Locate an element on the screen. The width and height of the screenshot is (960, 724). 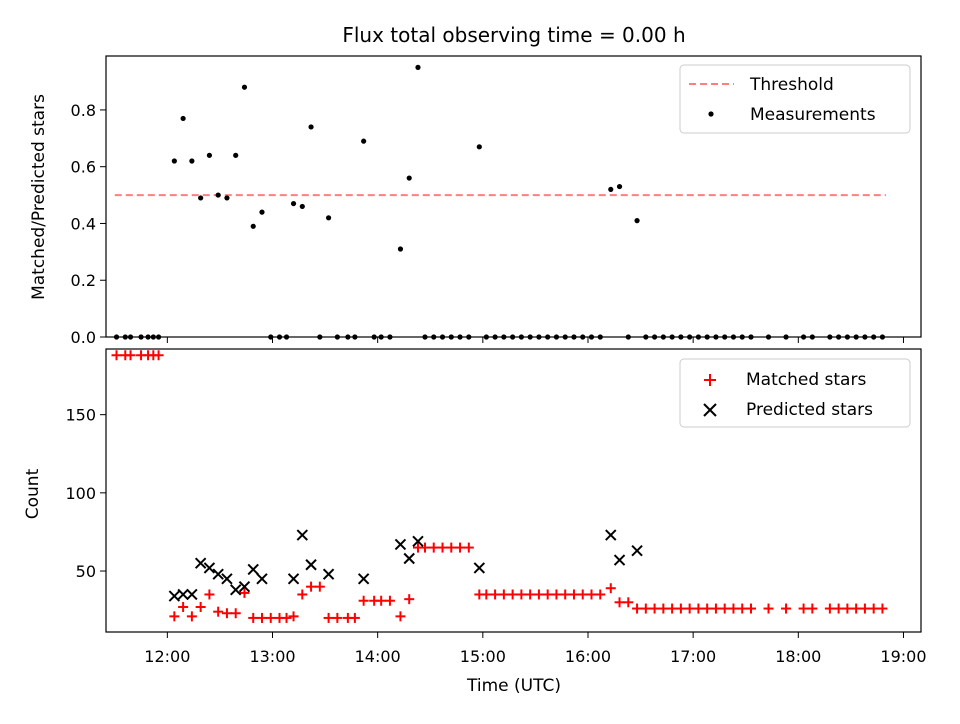
legend-matched-label: Matched stars is located at coordinates (806, 380).